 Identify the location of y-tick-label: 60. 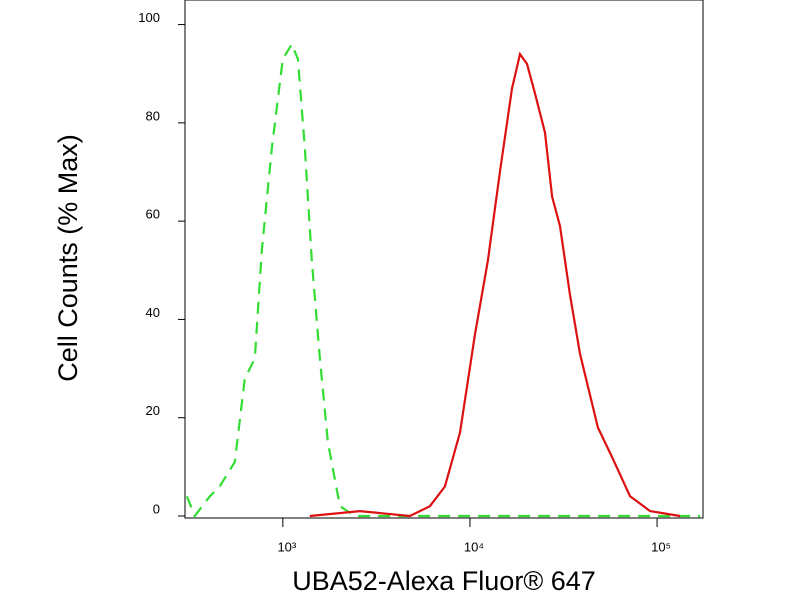
(153, 214).